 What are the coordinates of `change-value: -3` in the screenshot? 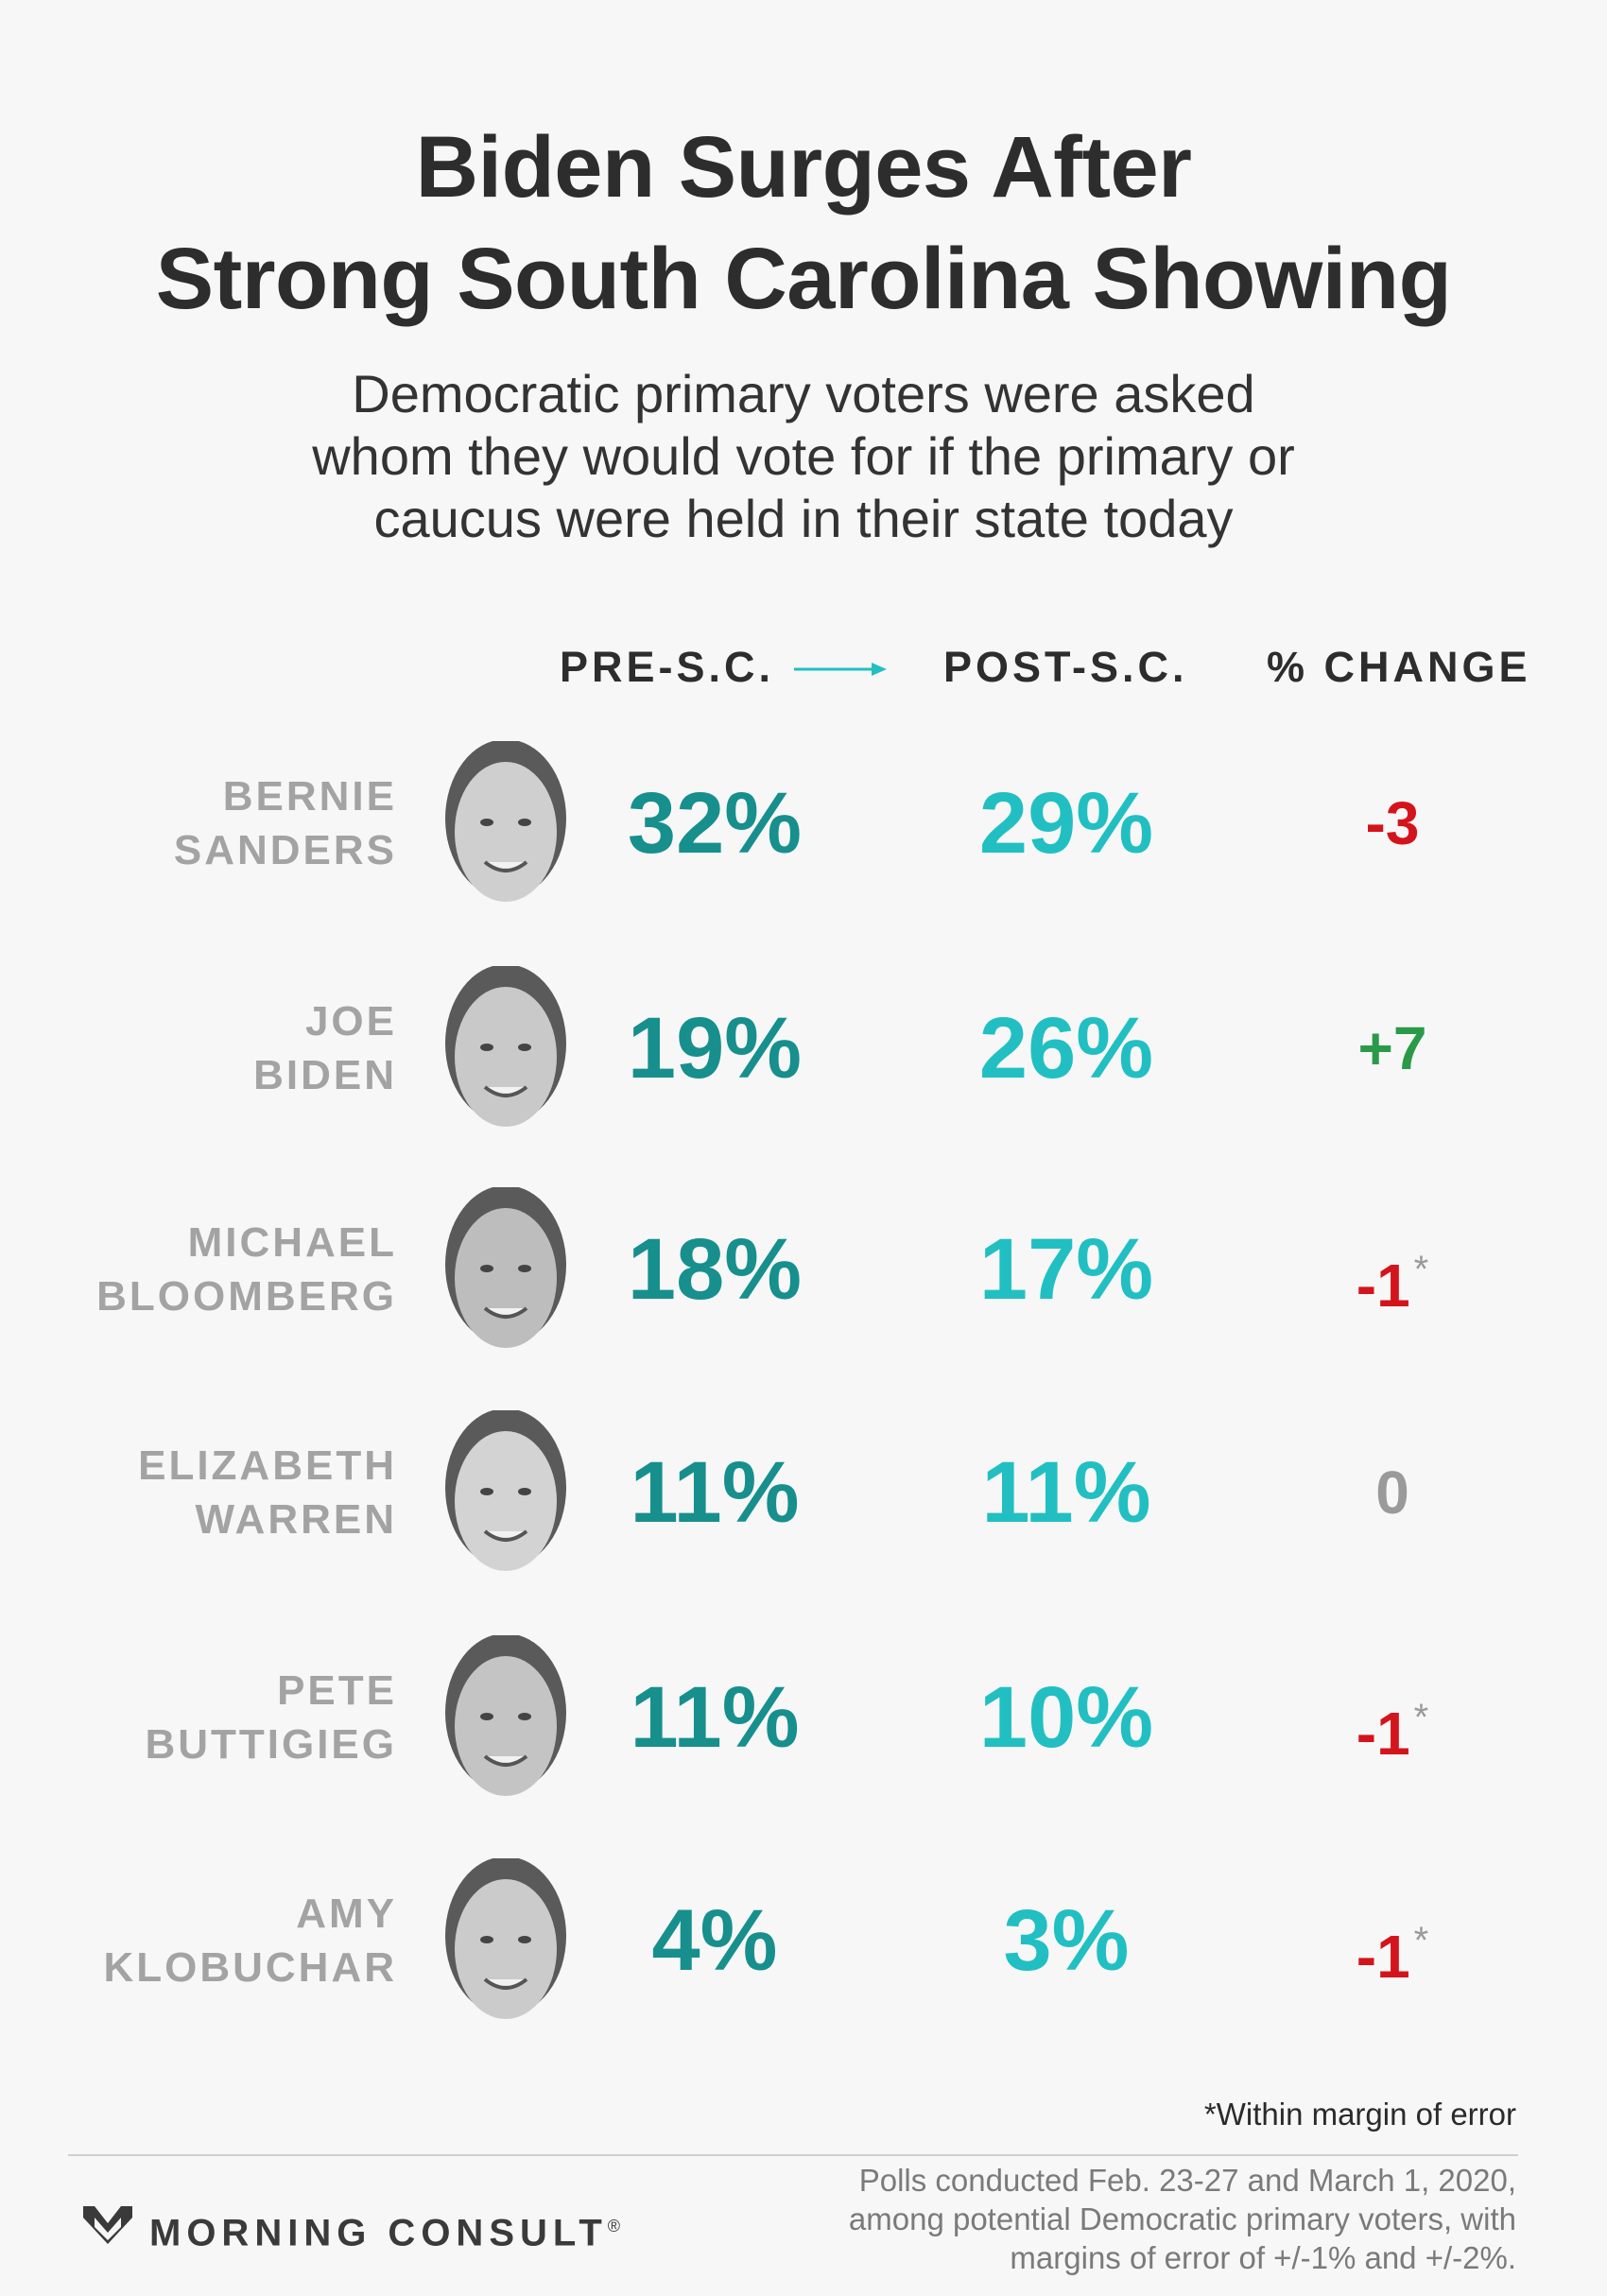 It's located at (1392, 823).